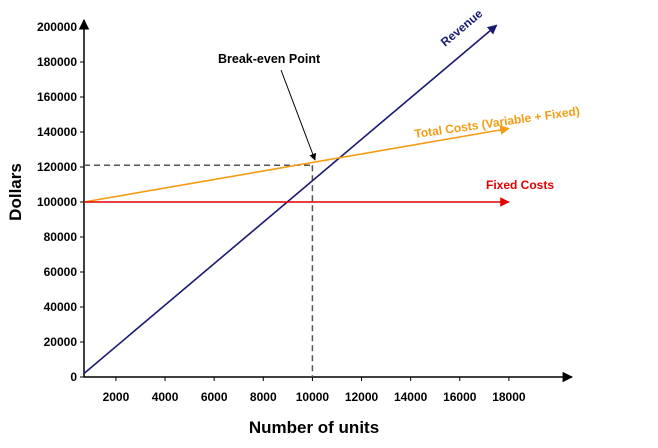  What do you see at coordinates (263, 397) in the screenshot?
I see `x-tick-label: 8000` at bounding box center [263, 397].